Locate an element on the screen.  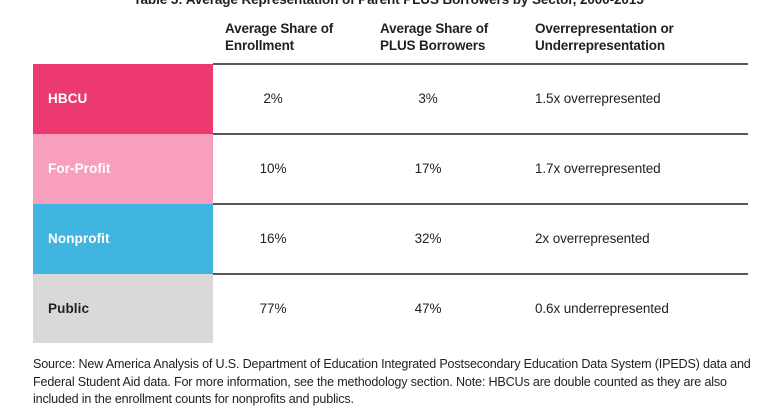
cell-for-profit-plus-borrowers: 17% is located at coordinates (445, 169).